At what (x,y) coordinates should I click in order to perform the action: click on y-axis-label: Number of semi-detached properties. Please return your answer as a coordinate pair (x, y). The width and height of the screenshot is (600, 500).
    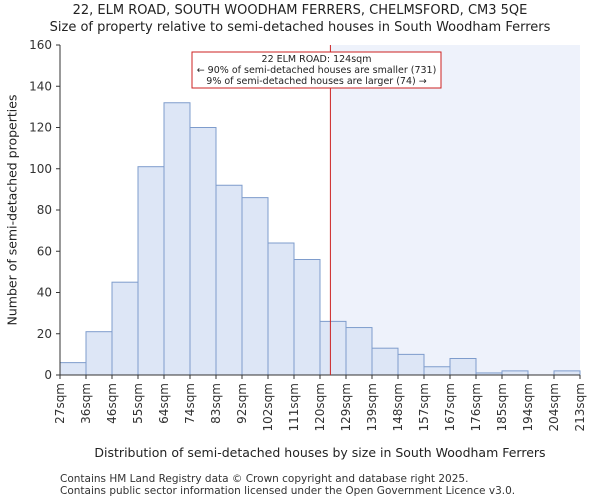
    Looking at the image, I should click on (12, 210).